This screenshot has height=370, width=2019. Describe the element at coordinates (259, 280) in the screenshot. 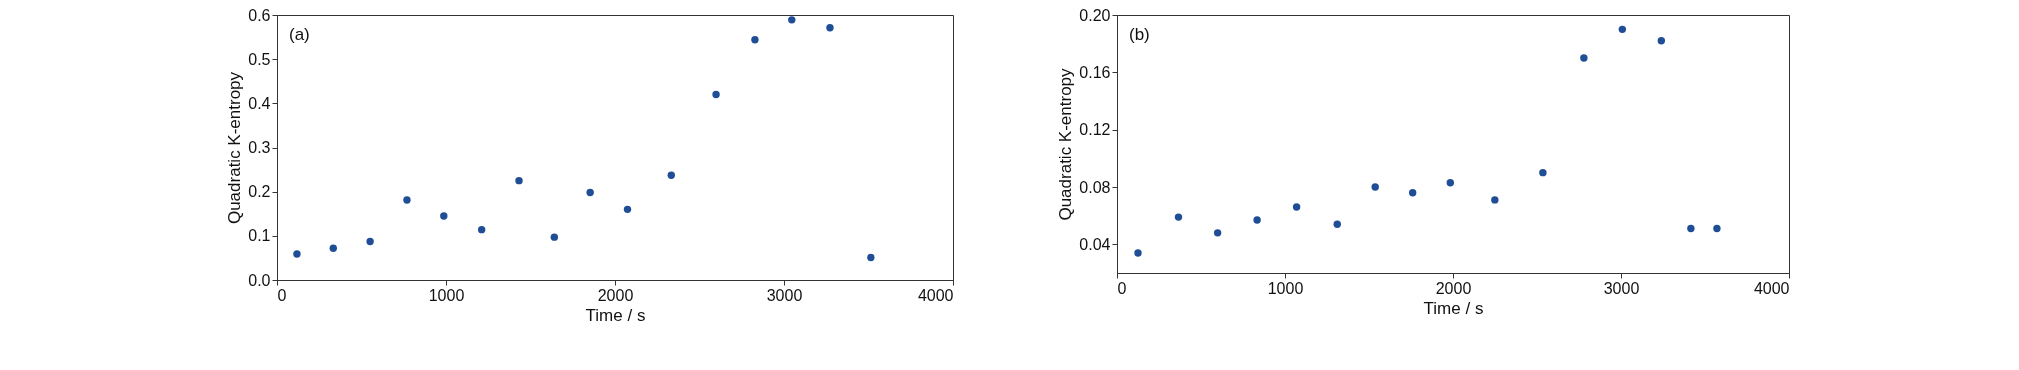

I see `y-tick-label: 0.0` at that location.